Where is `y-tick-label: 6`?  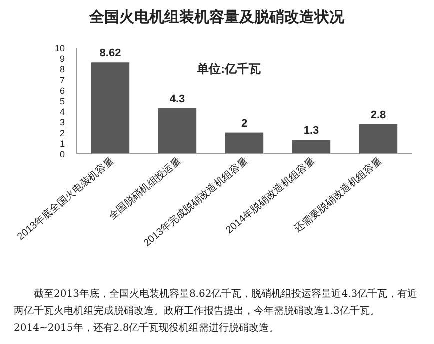 y-tick-label: 6 is located at coordinates (62, 91).